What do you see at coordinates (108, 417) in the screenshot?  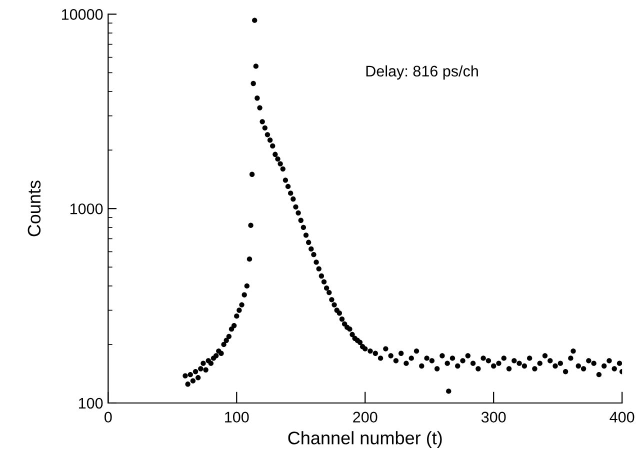 I see `x-tick-label: 0` at bounding box center [108, 417].